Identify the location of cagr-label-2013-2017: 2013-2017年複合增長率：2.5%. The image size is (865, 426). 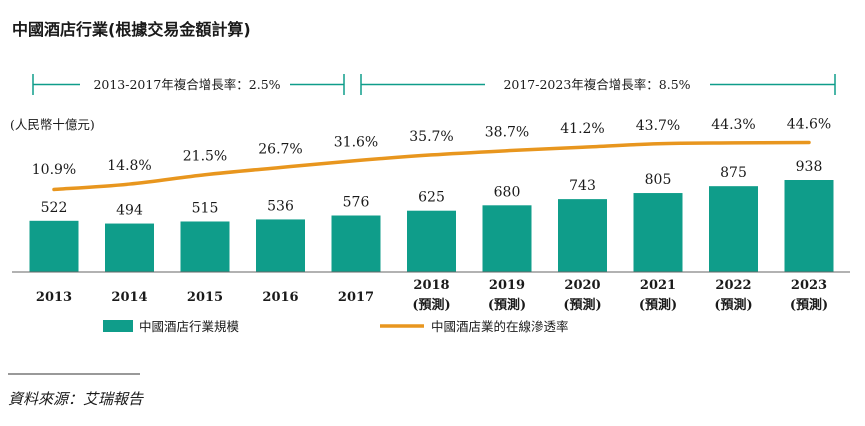
(186, 84).